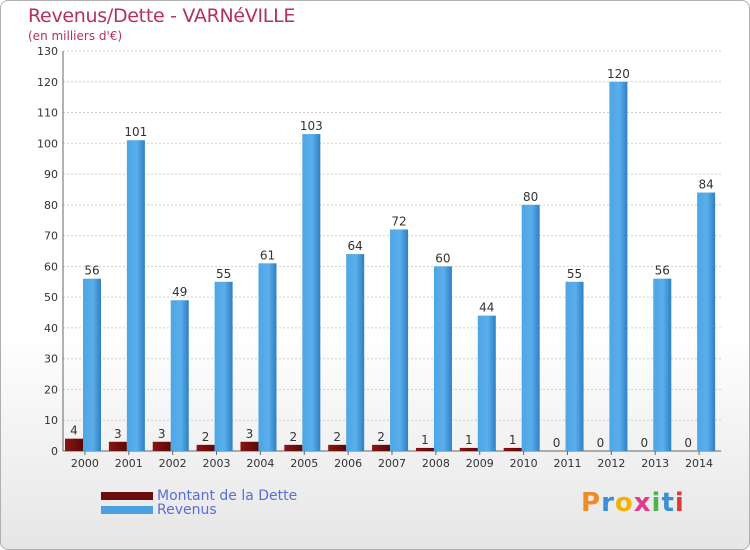 Image resolution: width=750 pixels, height=550 pixels. I want to click on data-label-revenus: 103, so click(311, 126).